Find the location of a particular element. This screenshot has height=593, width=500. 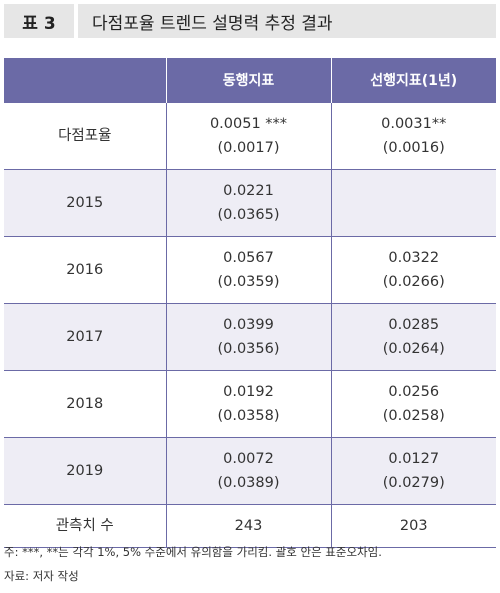

observations-row: 관측치 수 243 203 is located at coordinates (250, 526).